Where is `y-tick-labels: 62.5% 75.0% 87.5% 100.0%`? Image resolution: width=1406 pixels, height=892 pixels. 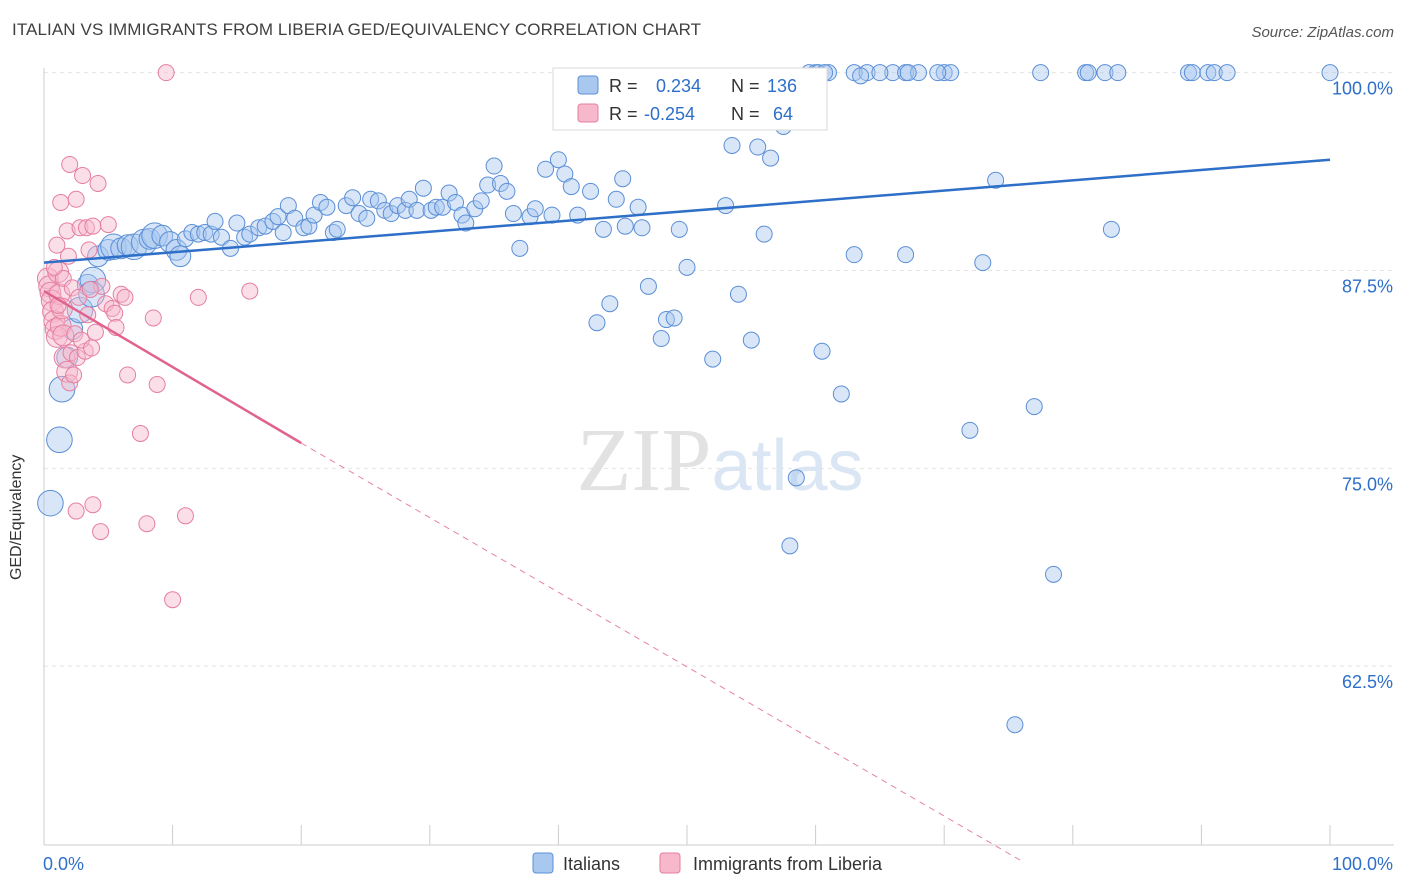 y-tick-labels: 62.5% 75.0% 87.5% 100.0% is located at coordinates (1362, 385).